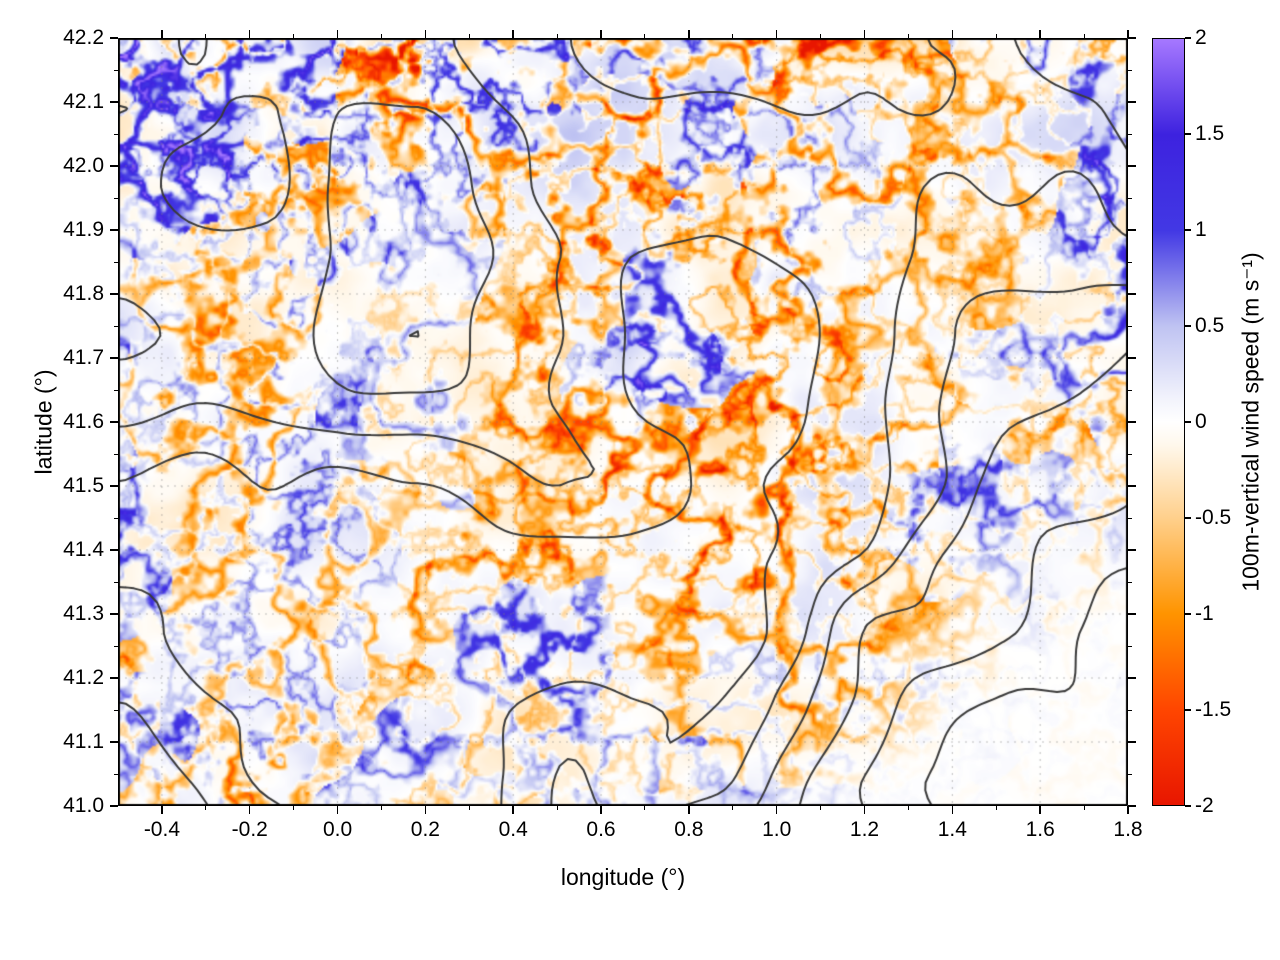  What do you see at coordinates (623, 877) in the screenshot?
I see `x-axis-label: longitude (°)` at bounding box center [623, 877].